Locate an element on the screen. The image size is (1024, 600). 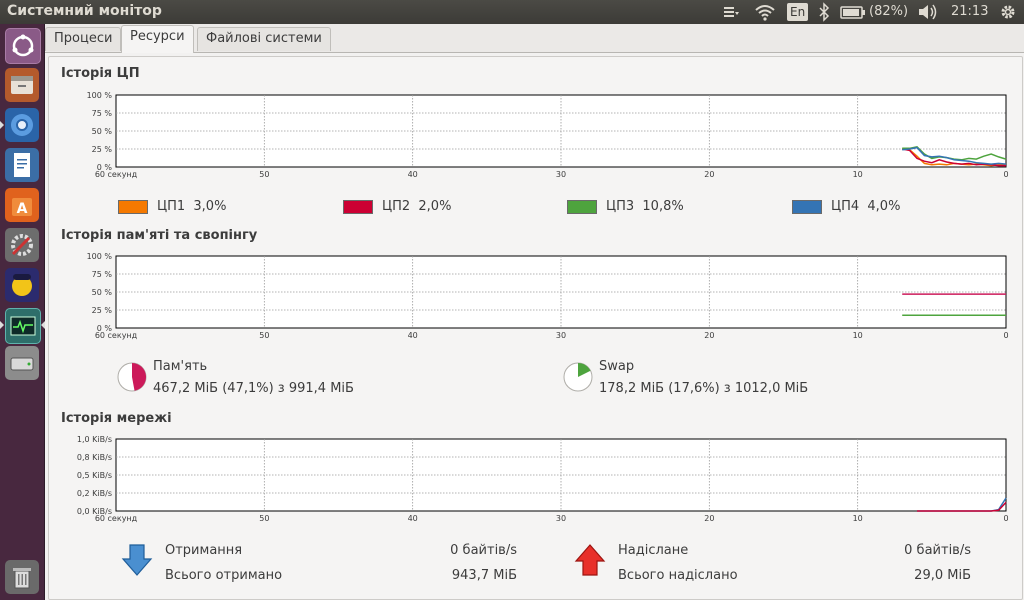
tab-resources: Ресурси is located at coordinates (157, 39).